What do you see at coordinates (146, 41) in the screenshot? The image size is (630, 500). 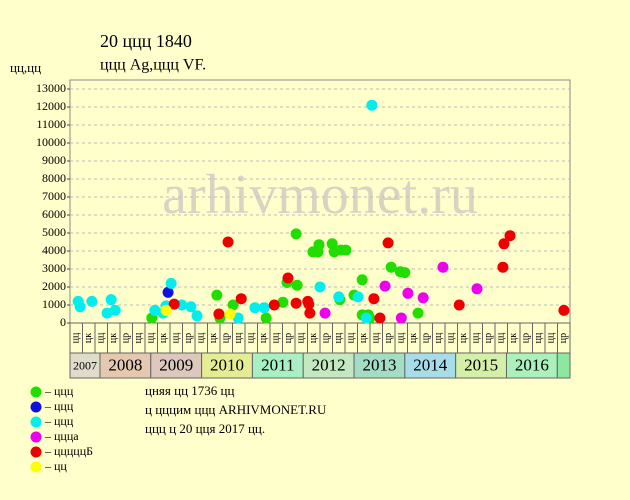 I see `chart-title: 20 ццц 1840` at bounding box center [146, 41].